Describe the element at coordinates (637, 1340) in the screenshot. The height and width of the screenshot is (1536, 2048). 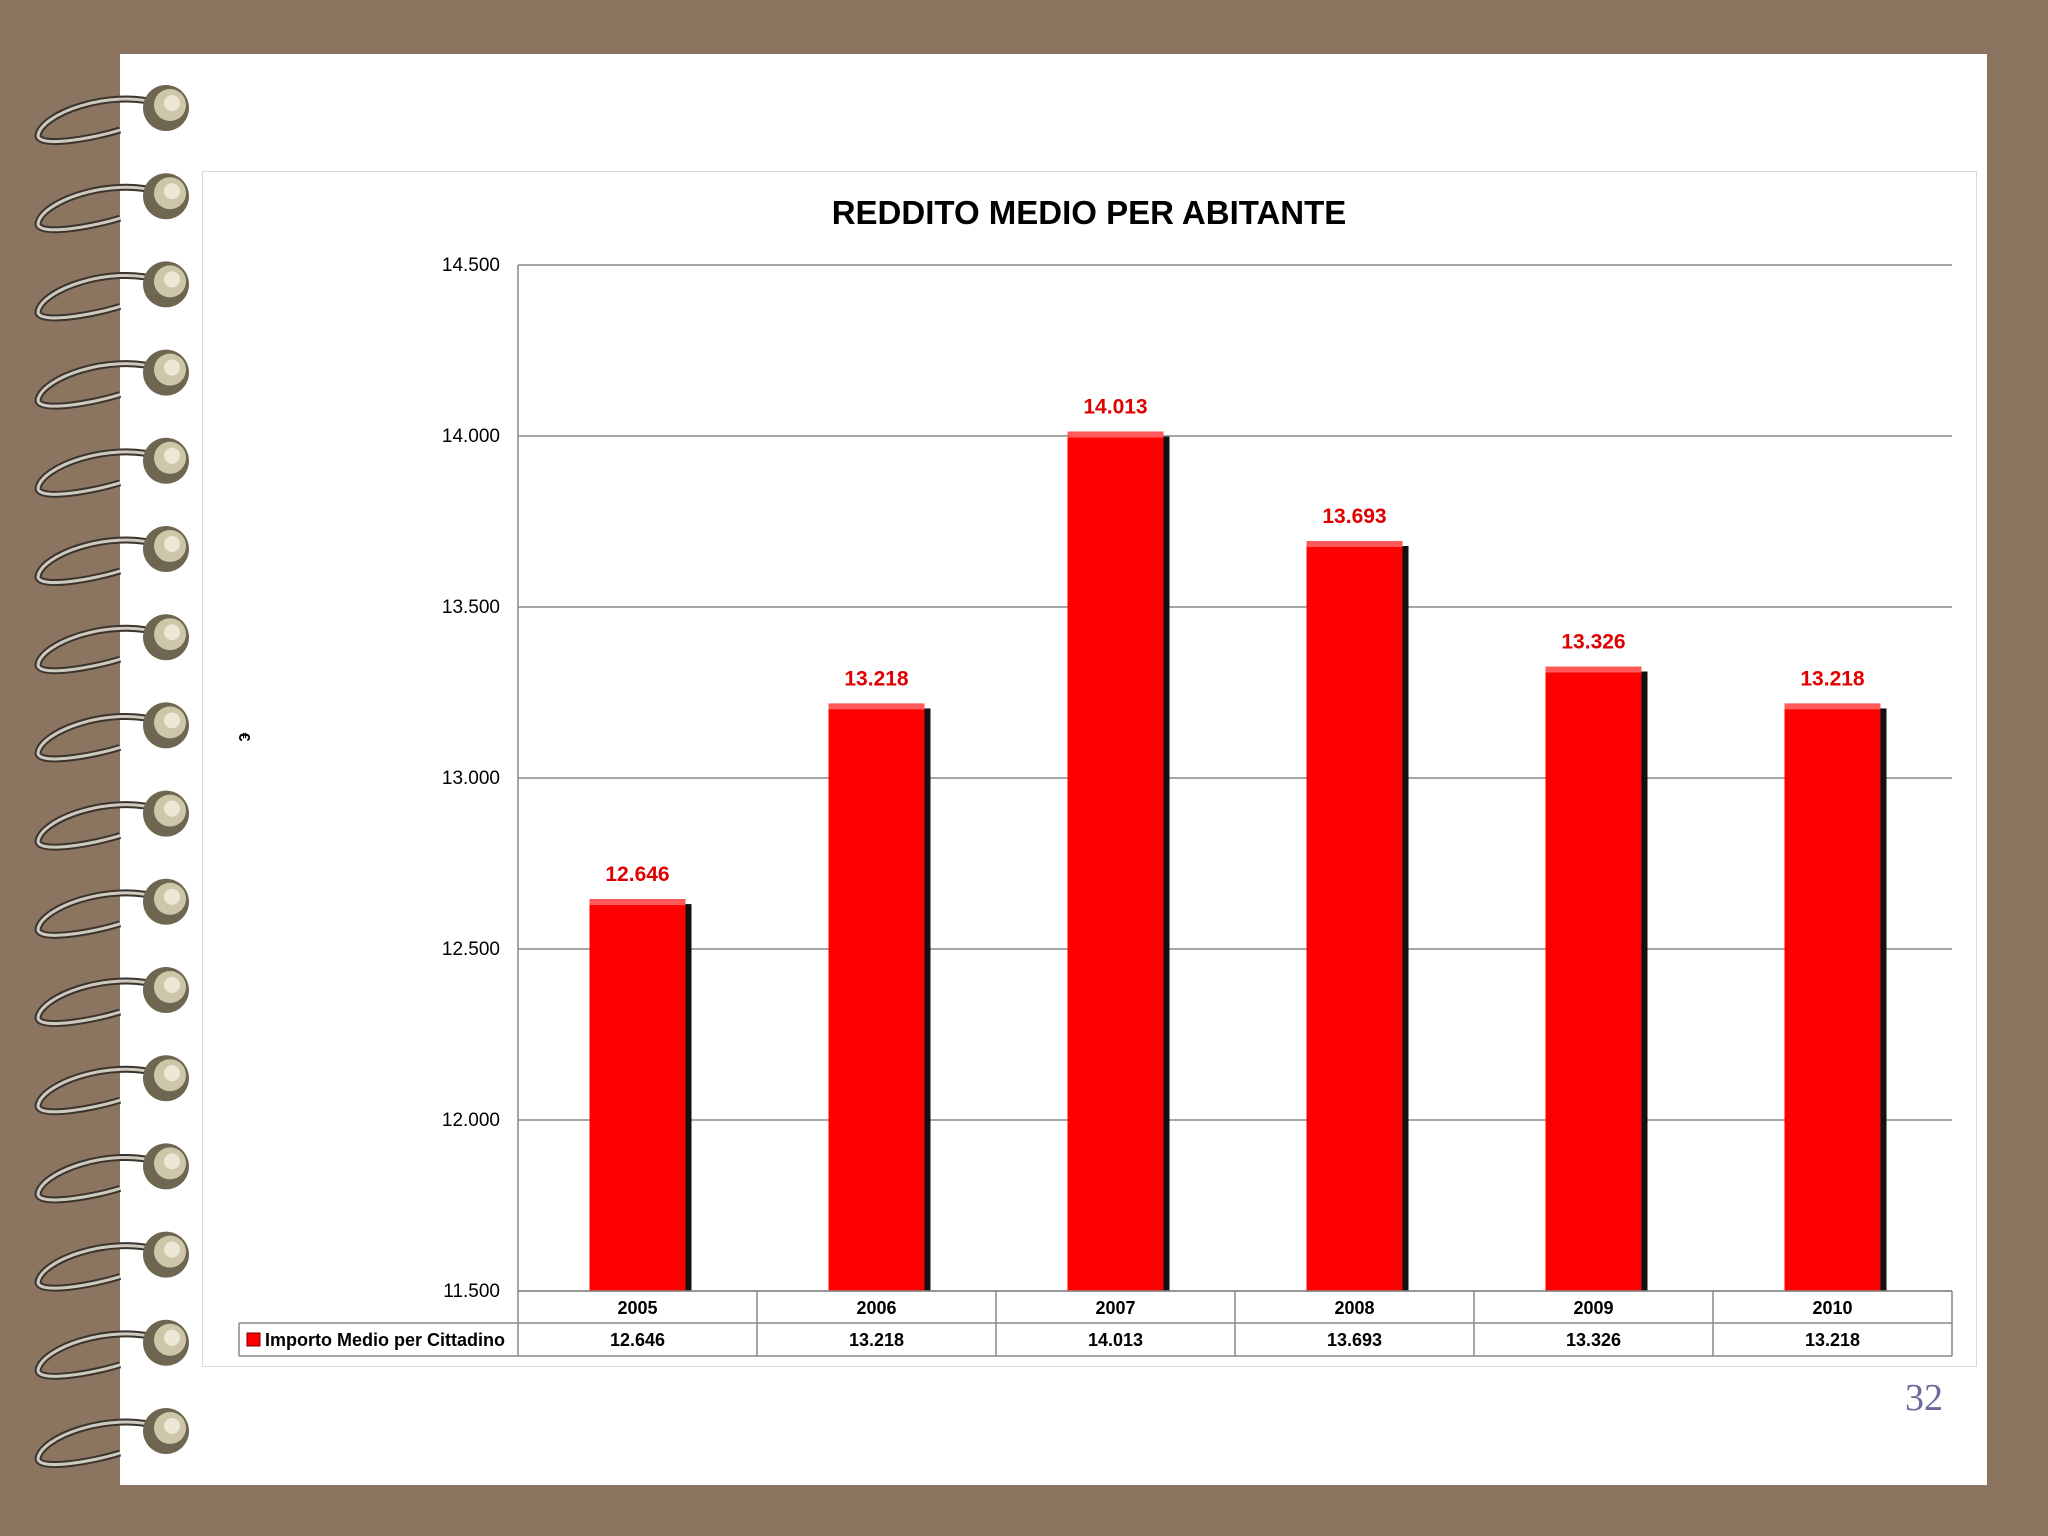
I see `table-value: 12.646` at that location.